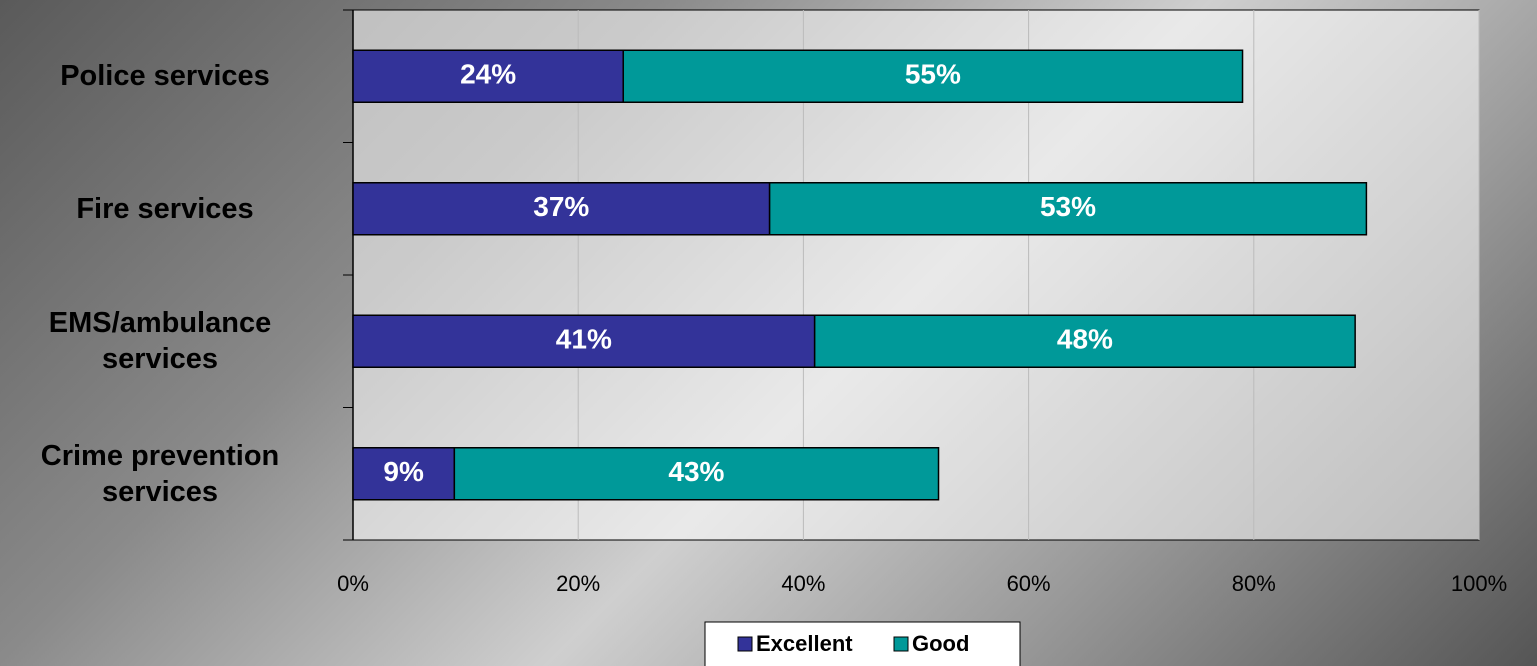 The image size is (1537, 666). Describe the element at coordinates (165, 76) in the screenshot. I see `y-tick-label: Police services` at that location.